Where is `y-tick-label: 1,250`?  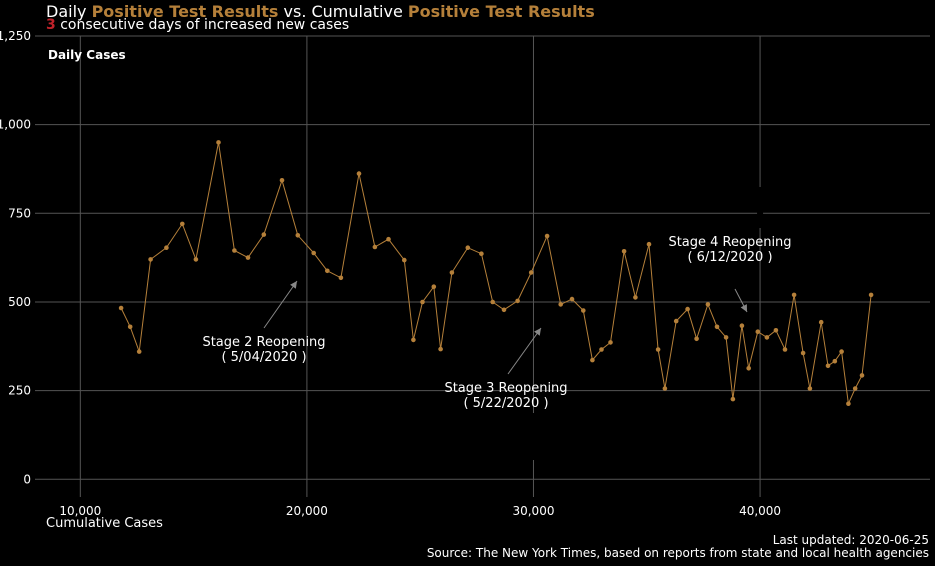
y-tick-label: 1,250 is located at coordinates (15, 36).